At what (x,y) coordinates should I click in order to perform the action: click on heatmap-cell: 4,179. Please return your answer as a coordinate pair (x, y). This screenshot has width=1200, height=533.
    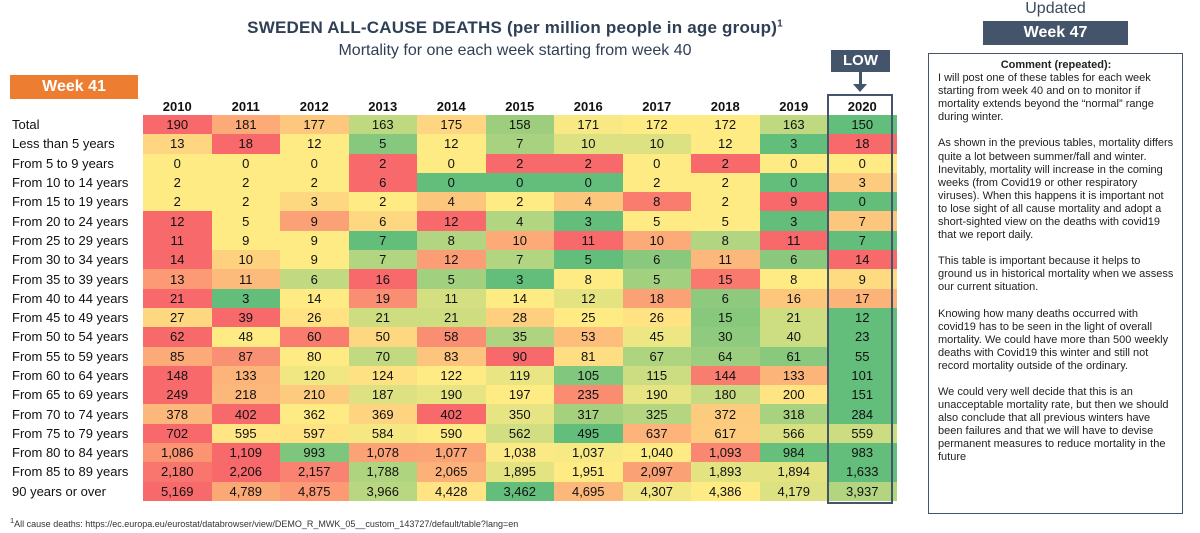
    Looking at the image, I should click on (793, 491).